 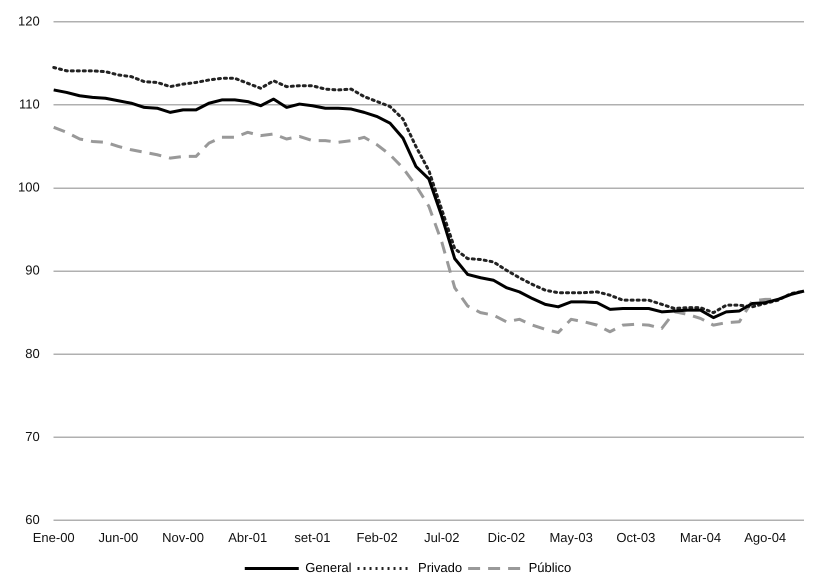 I want to click on x-tick-label: Mar-04, so click(x=701, y=537).